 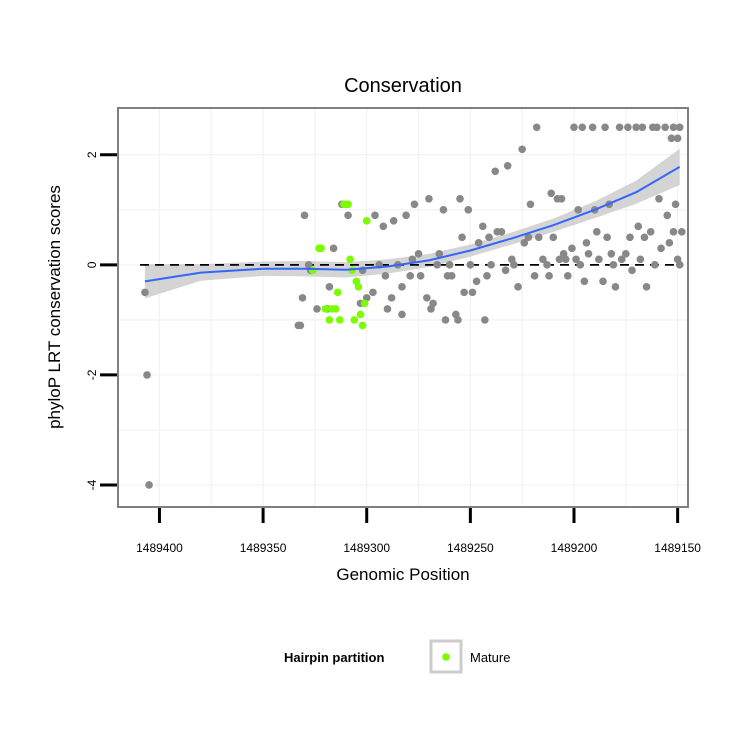 What do you see at coordinates (334, 657) in the screenshot?
I see `legend-title: Hairpin partition` at bounding box center [334, 657].